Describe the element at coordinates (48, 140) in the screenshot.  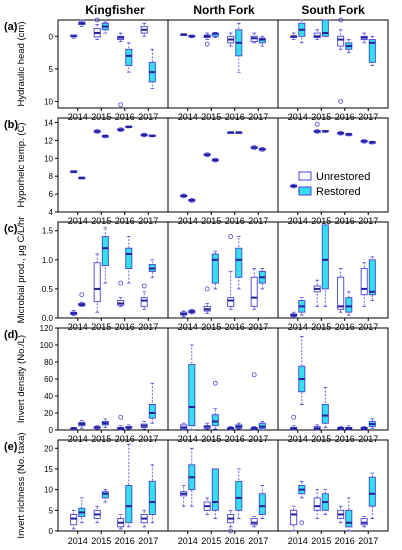
I see `y-tick-label: 12` at that location.